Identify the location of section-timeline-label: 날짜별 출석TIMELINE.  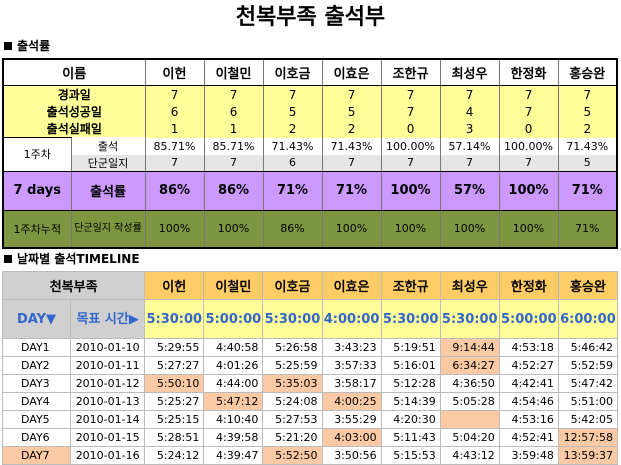
(78, 259).